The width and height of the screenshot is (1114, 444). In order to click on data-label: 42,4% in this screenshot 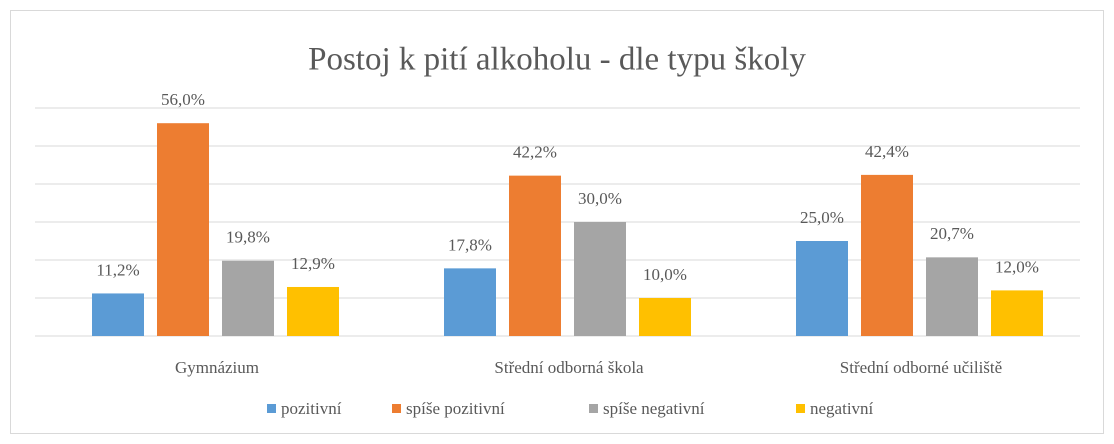, I will do `click(887, 151)`.